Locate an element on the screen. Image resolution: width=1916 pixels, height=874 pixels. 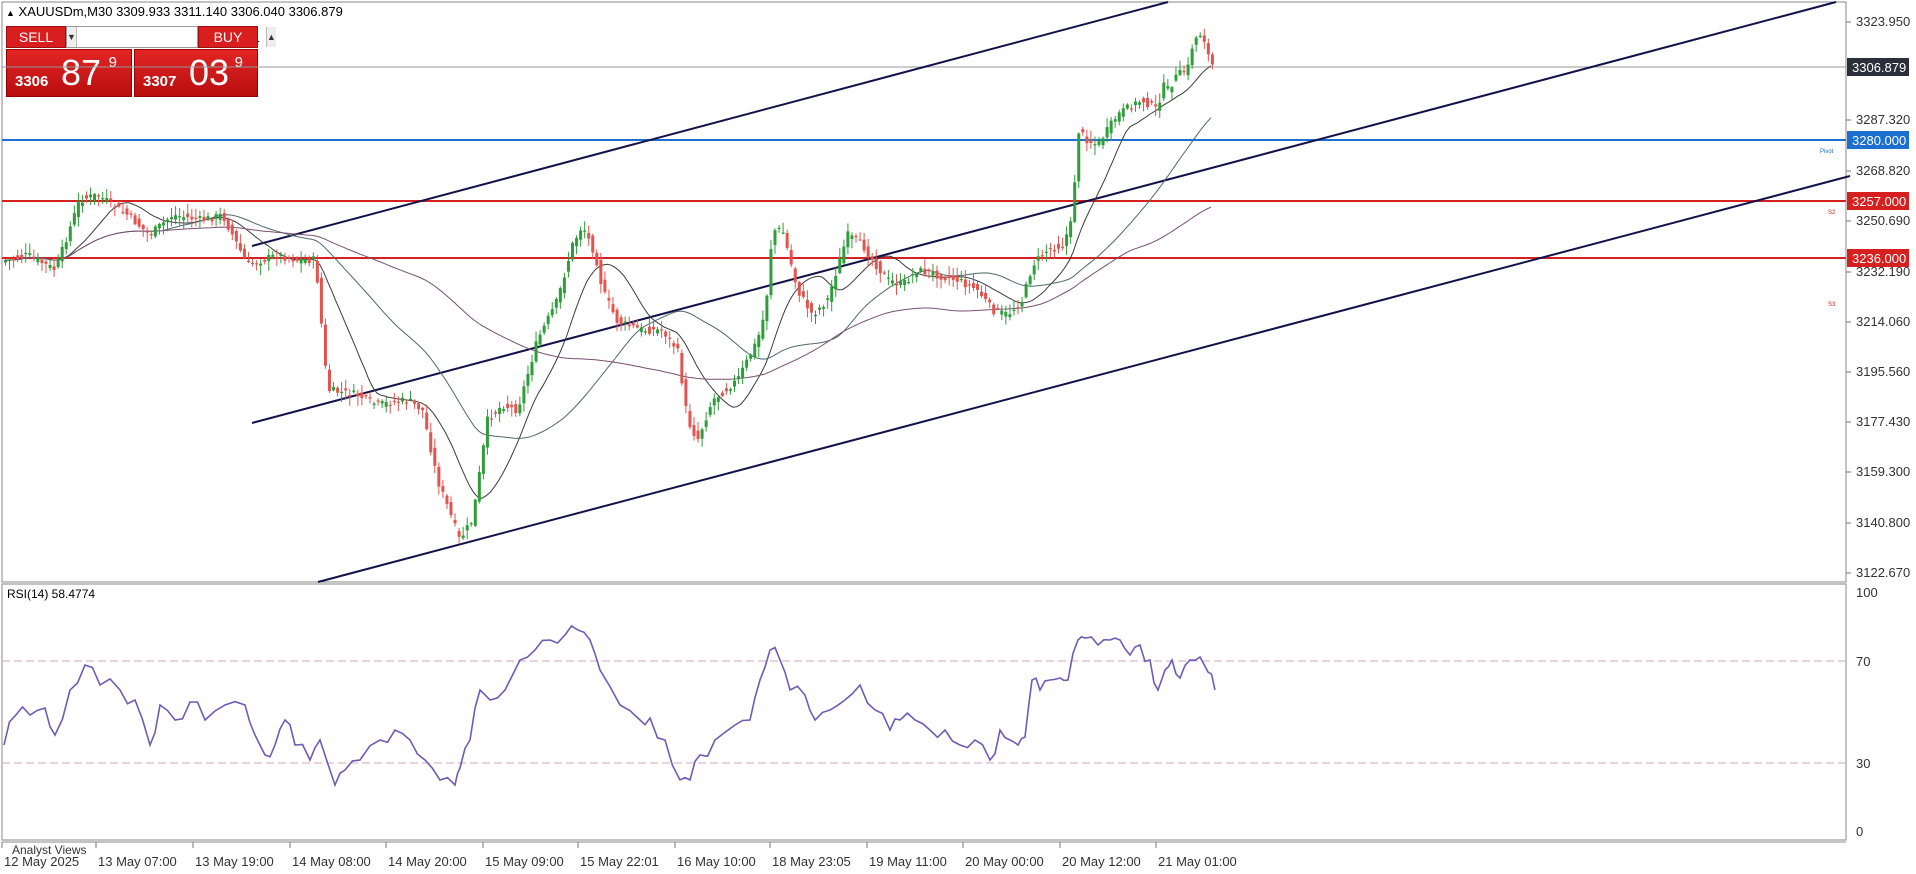
current-price-box is located at coordinates (1878, 67).